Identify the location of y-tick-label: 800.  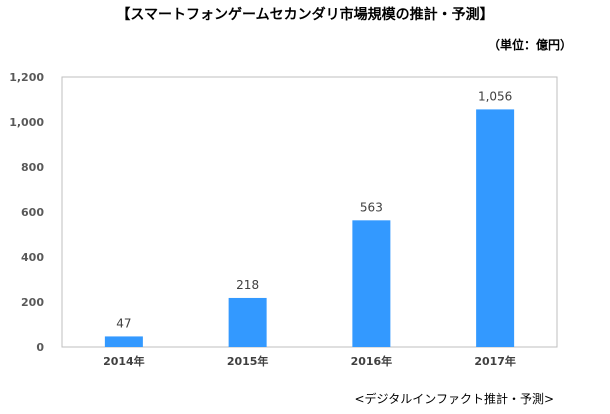
(32, 167).